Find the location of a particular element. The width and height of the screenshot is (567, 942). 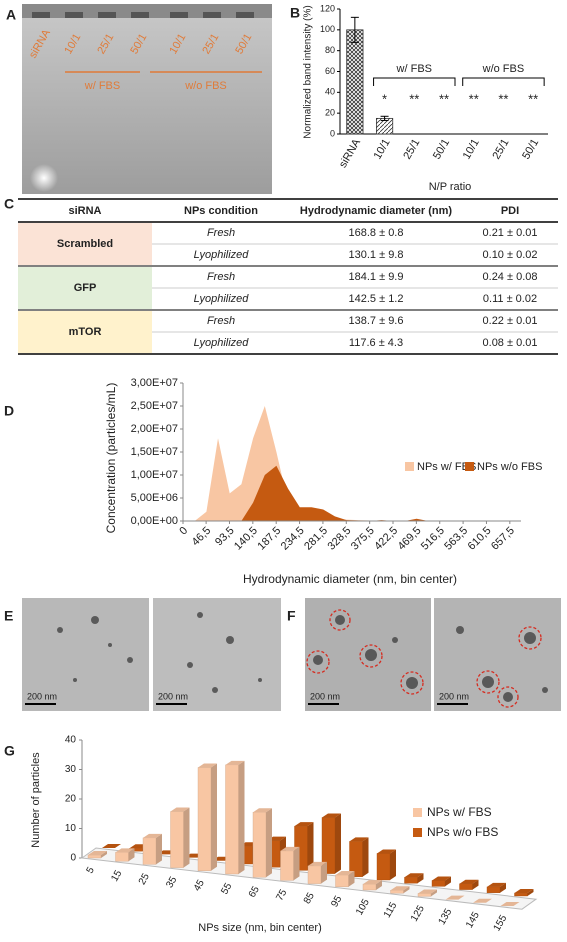

x-tick-label: 125 is located at coordinates (418, 913).